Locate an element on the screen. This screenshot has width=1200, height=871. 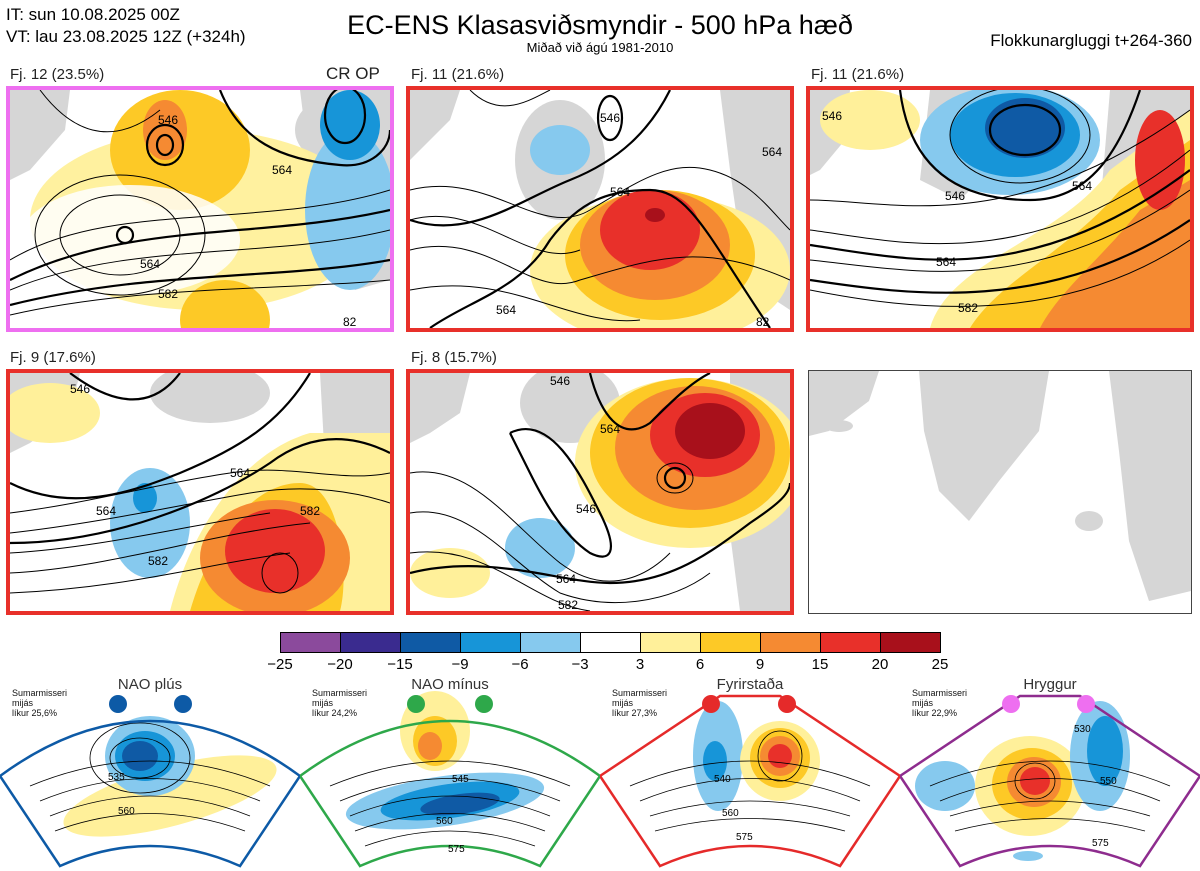
colorbar-tick: 25 is located at coordinates (940, 664).